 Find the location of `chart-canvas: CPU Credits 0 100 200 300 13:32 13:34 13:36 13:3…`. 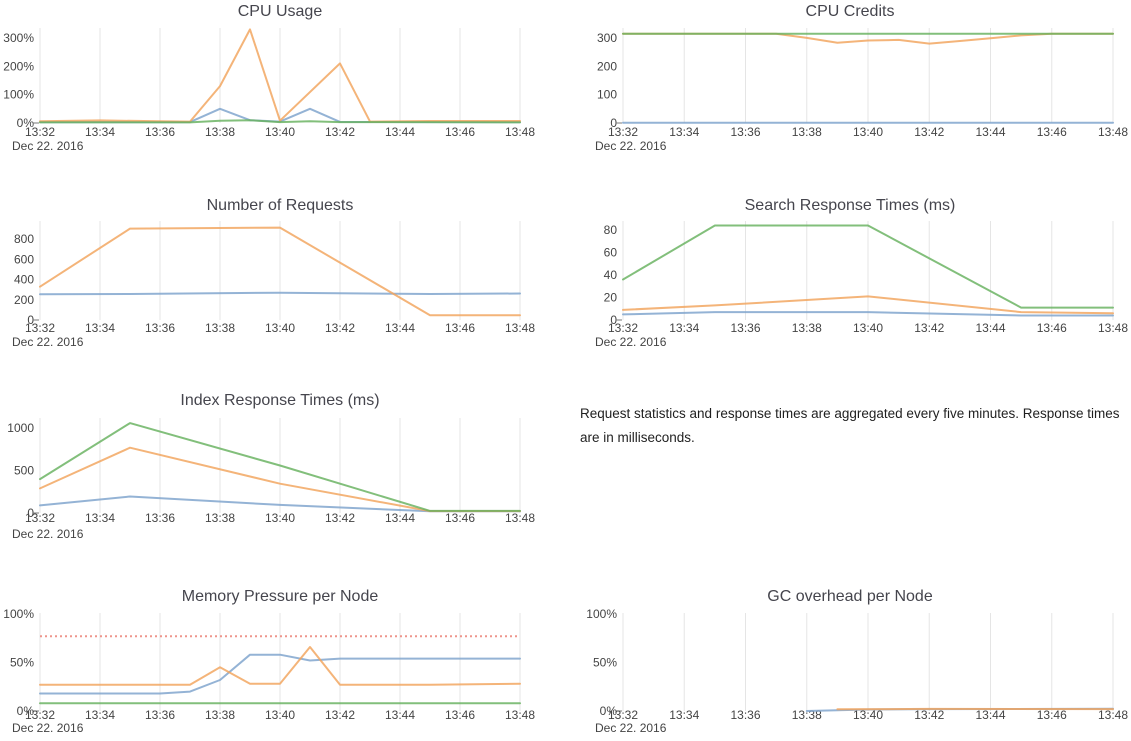

chart-canvas: CPU Credits 0 100 200 300 13:32 13:34 13:36 13:3… is located at coordinates (848, 80).